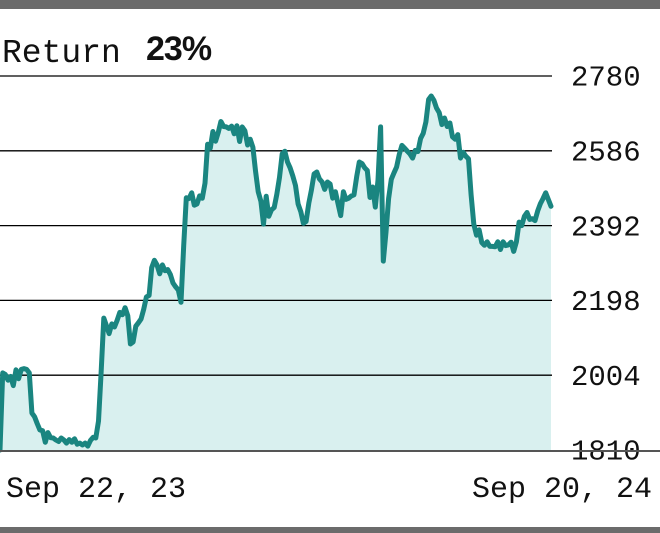 Image resolution: width=660 pixels, height=533 pixels. Describe the element at coordinates (606, 152) in the screenshot. I see `y-tick-label: 2586` at that location.